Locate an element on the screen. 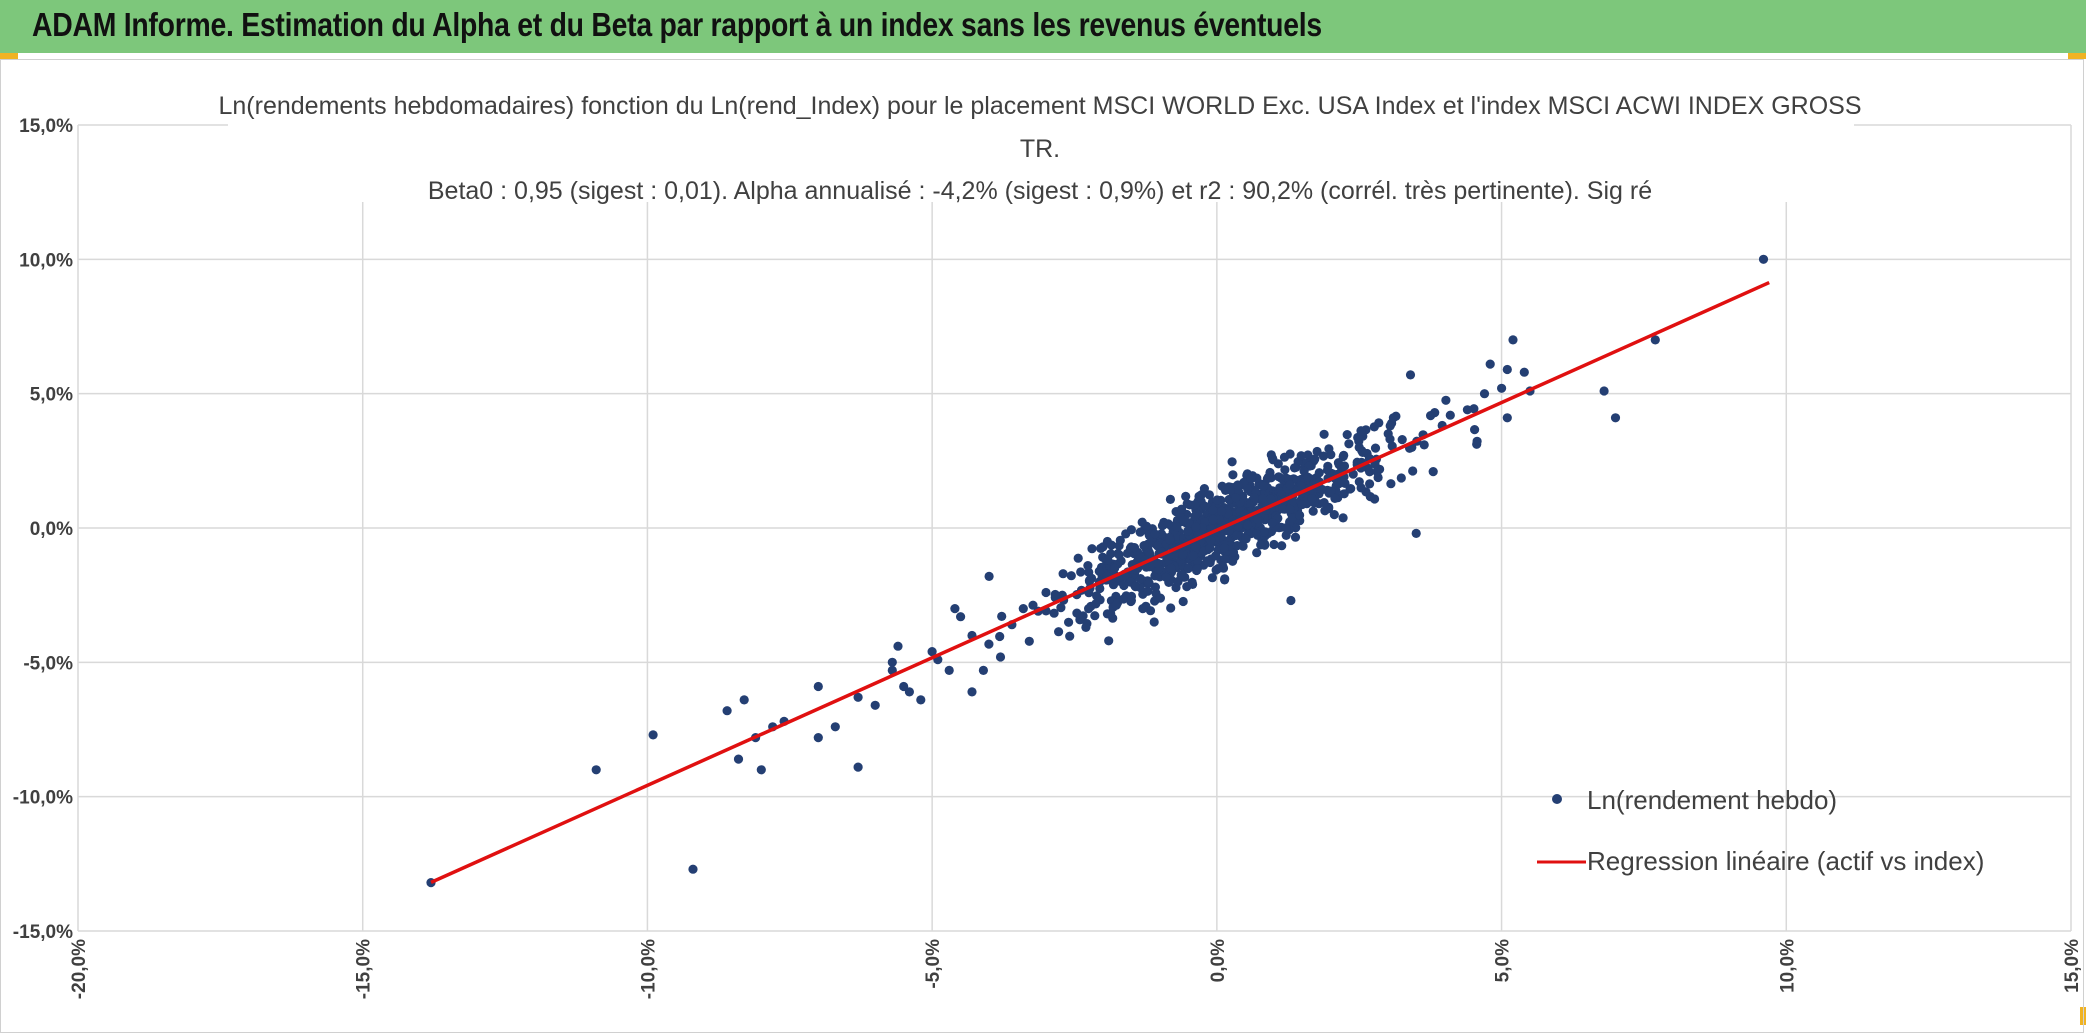 The width and height of the screenshot is (2086, 1035). y-tick-label: 0,0% is located at coordinates (51, 529).